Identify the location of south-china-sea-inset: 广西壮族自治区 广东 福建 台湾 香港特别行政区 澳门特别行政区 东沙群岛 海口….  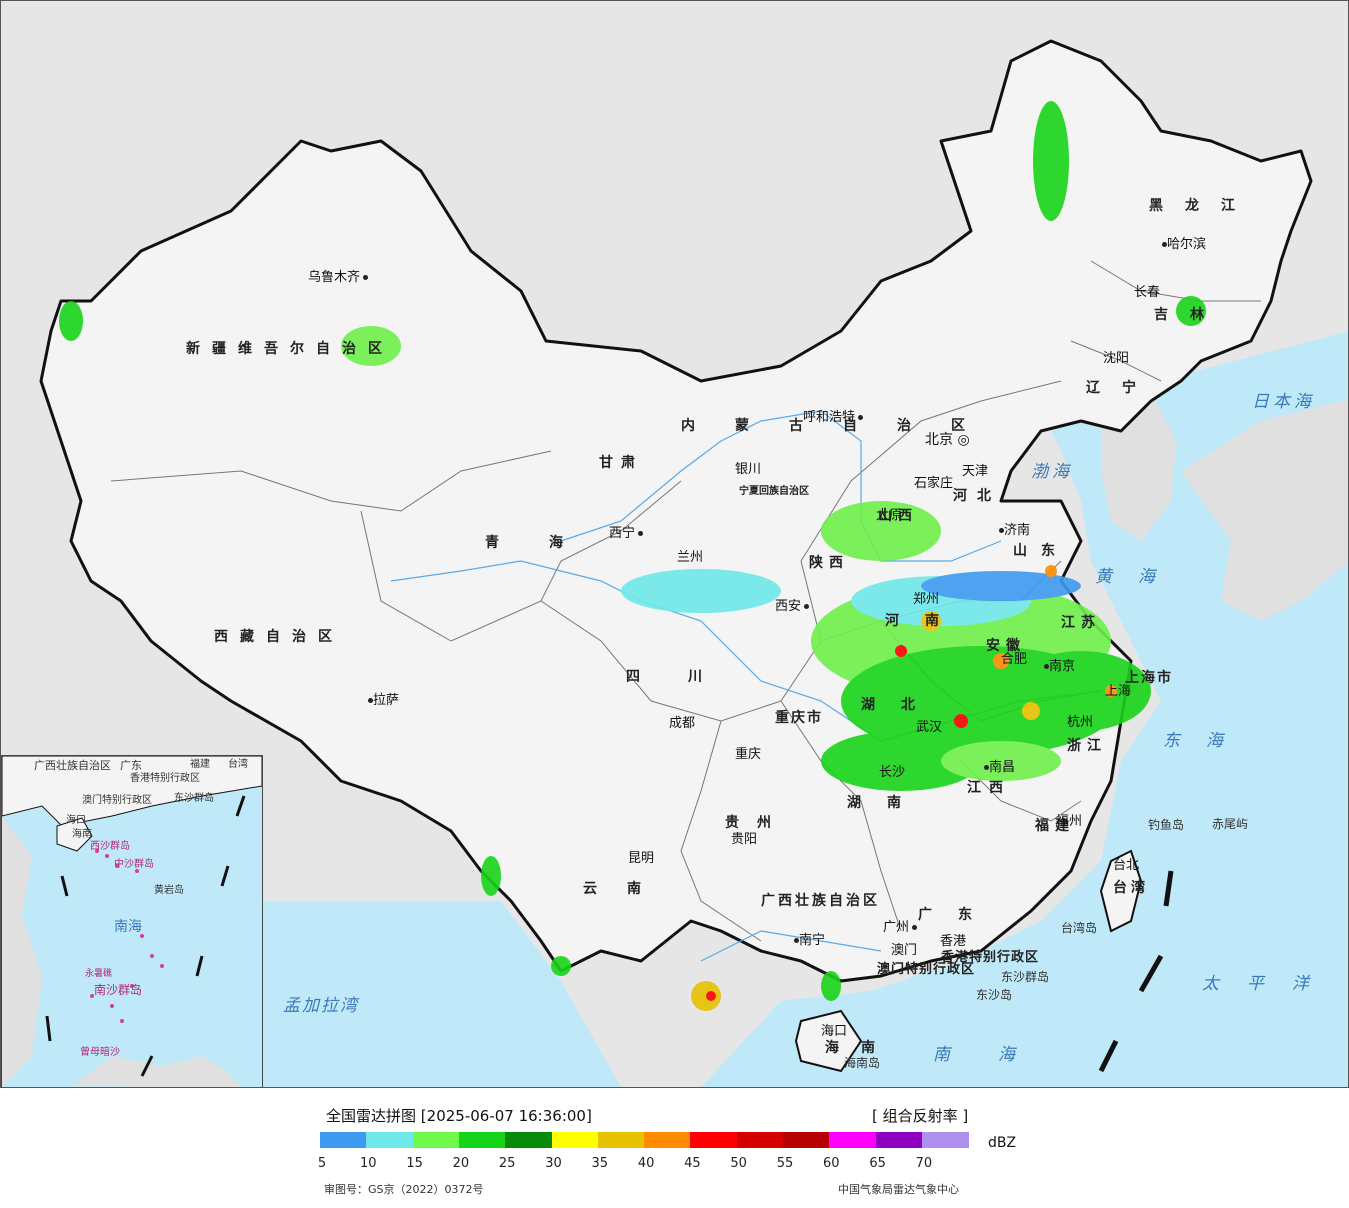
(132, 921).